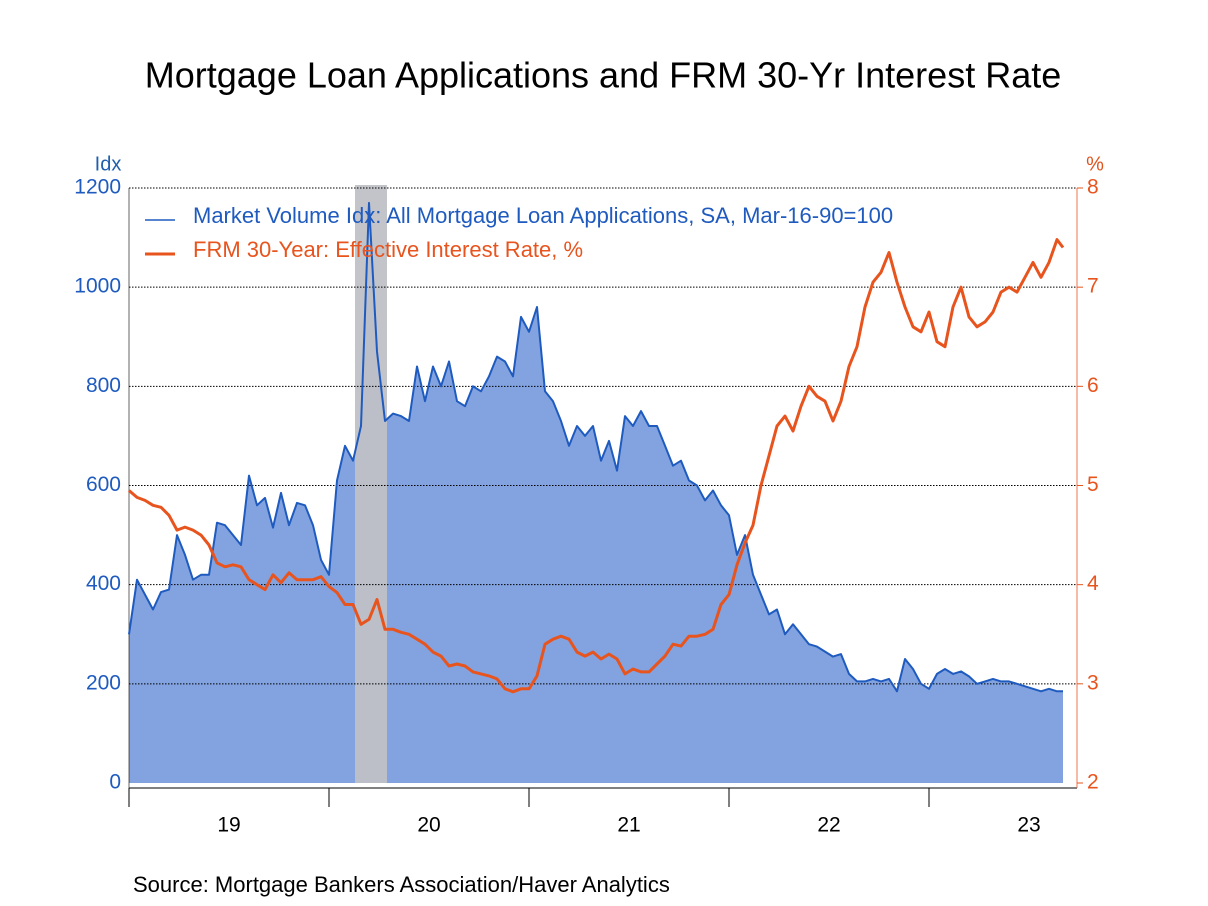  What do you see at coordinates (1093, 385) in the screenshot?
I see `y2-tick-label: 6` at bounding box center [1093, 385].